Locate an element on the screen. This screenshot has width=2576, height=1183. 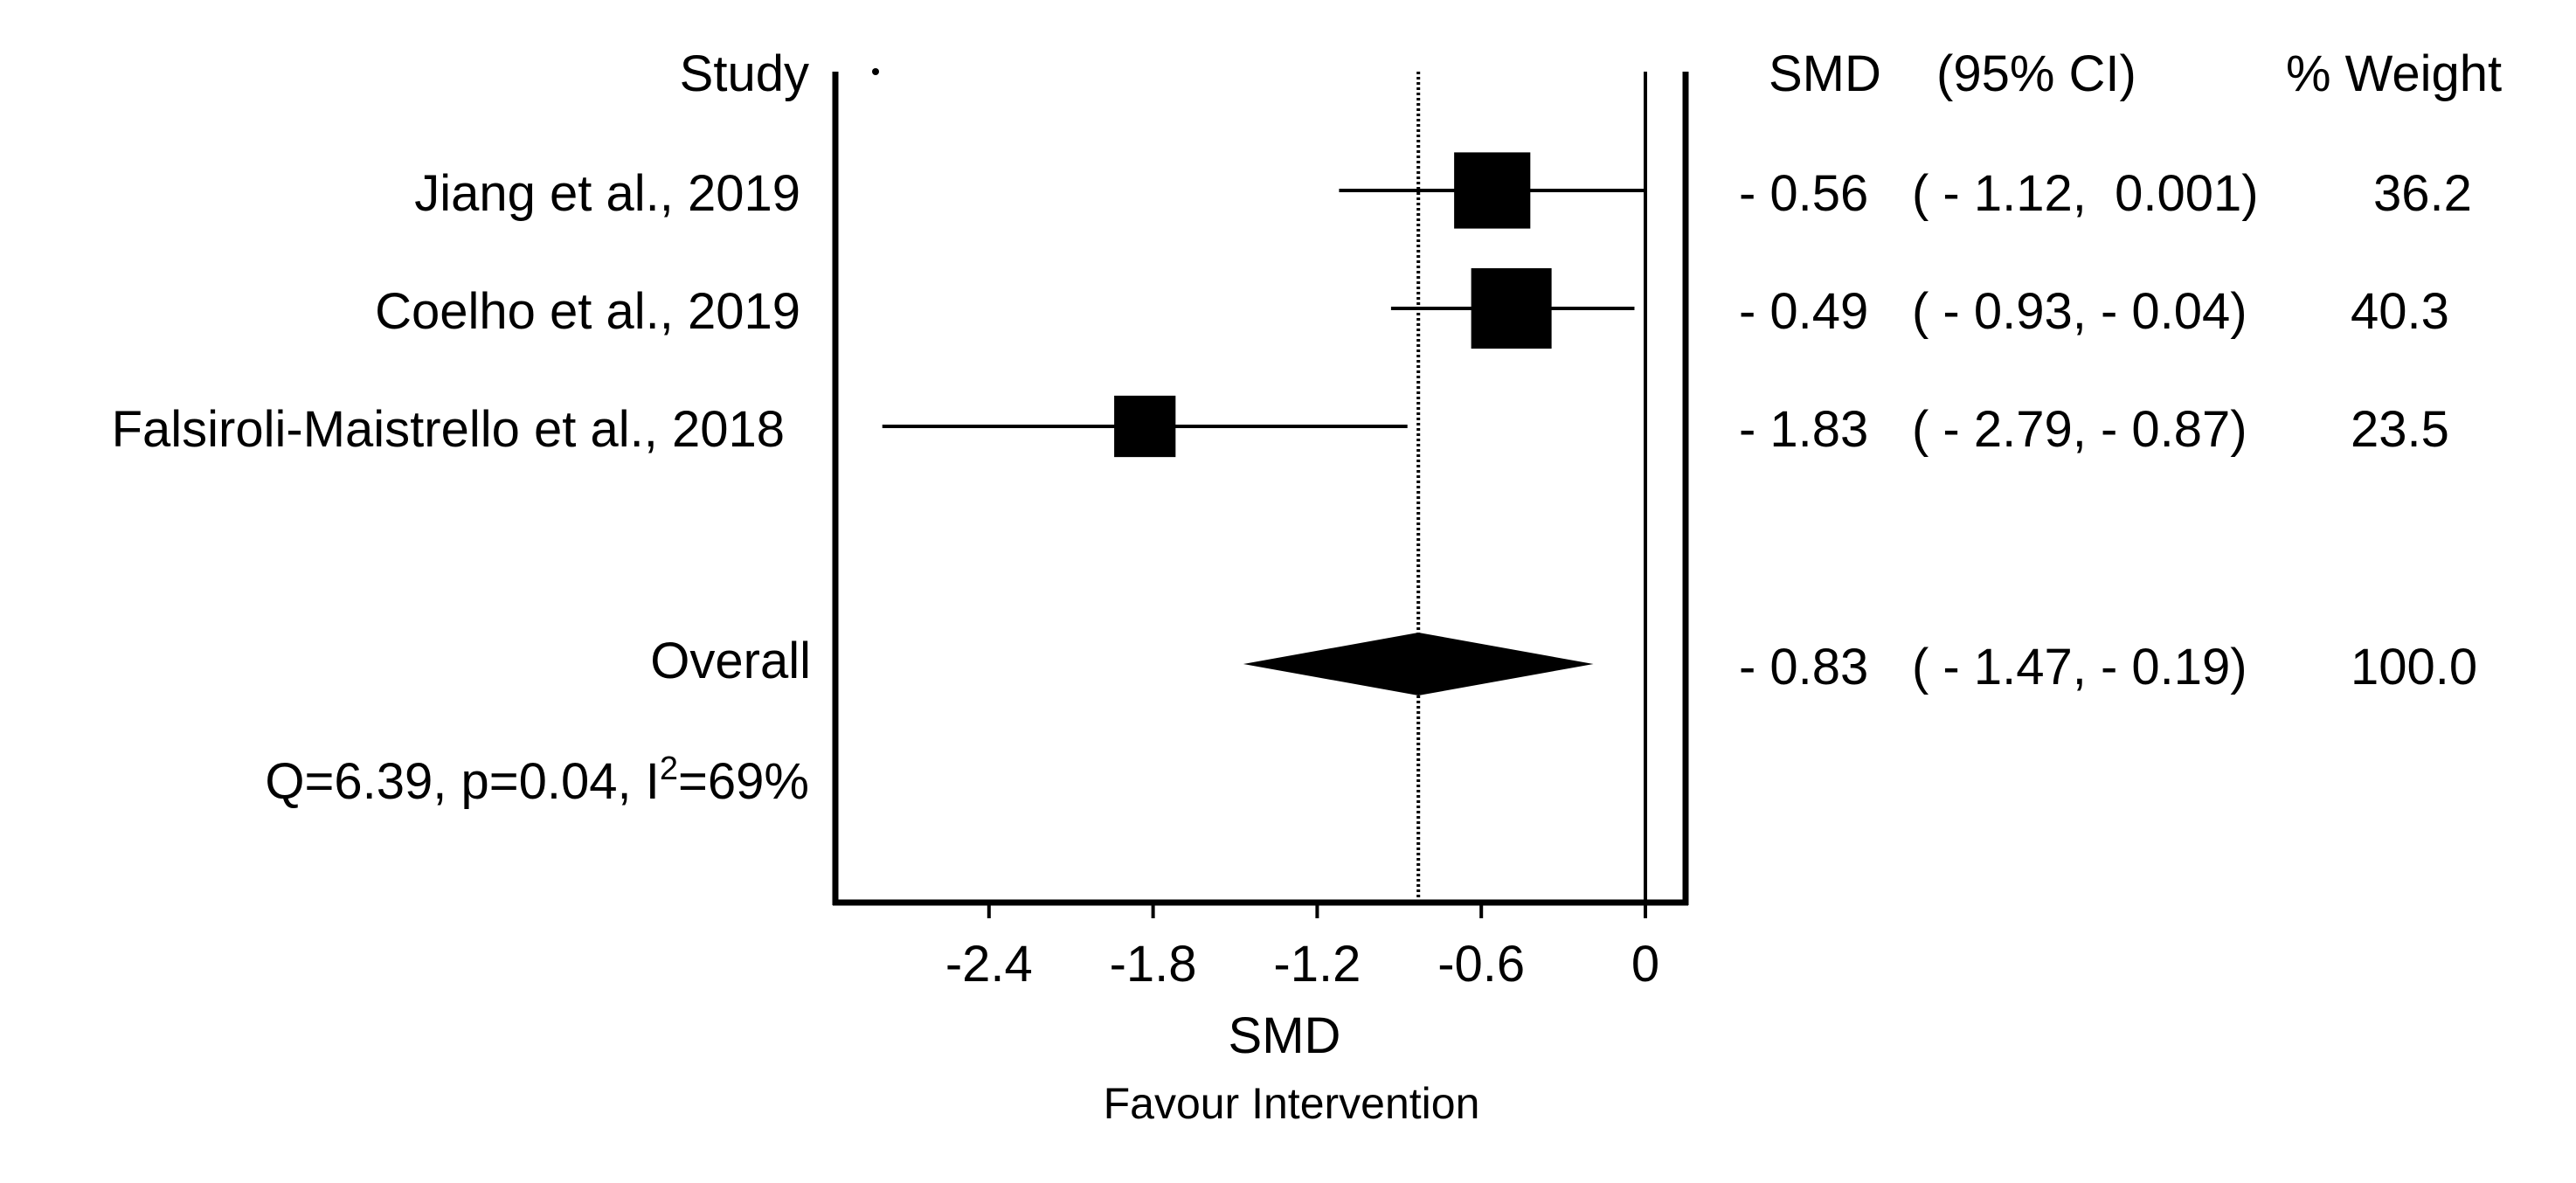
study-smd-1: - 0.56 is located at coordinates (1803, 193).